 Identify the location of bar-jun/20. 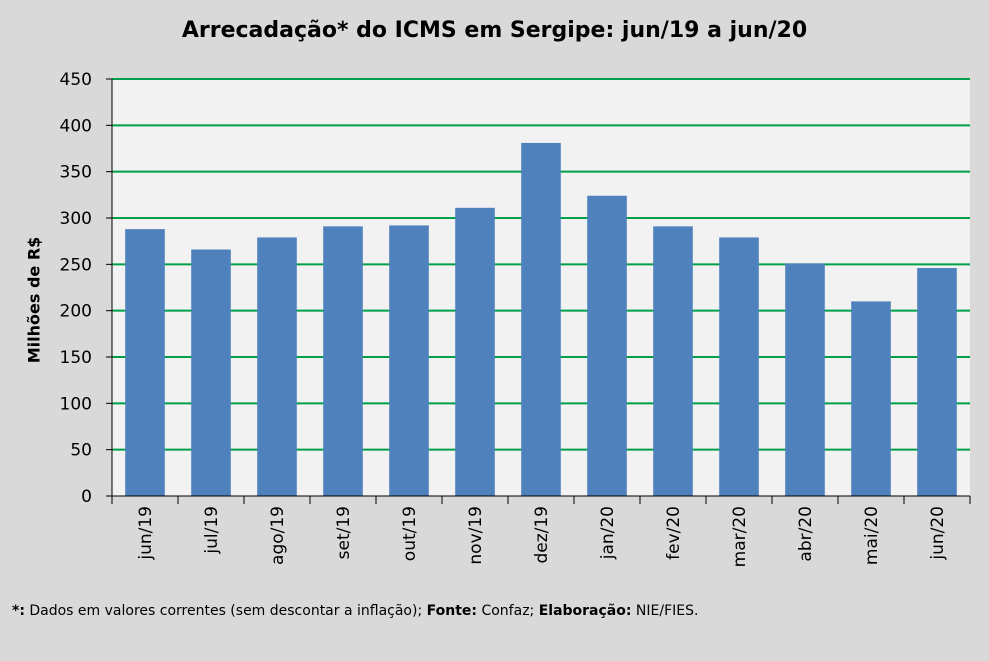
(937, 382).